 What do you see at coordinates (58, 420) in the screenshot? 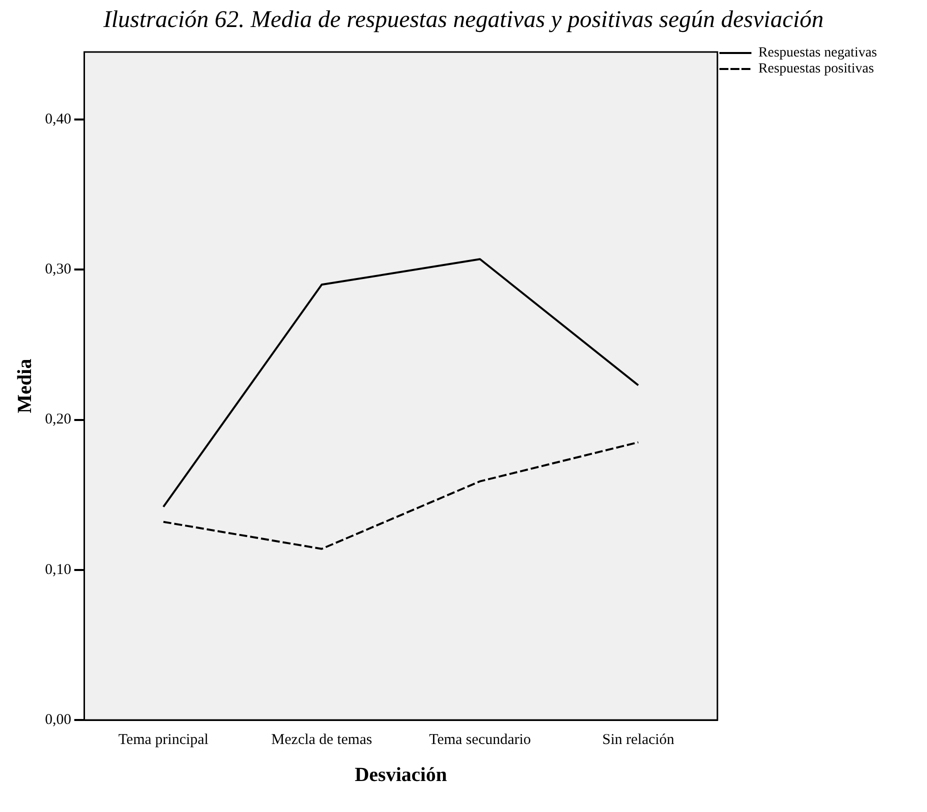
I see `y-tick-label: 0,20` at bounding box center [58, 420].